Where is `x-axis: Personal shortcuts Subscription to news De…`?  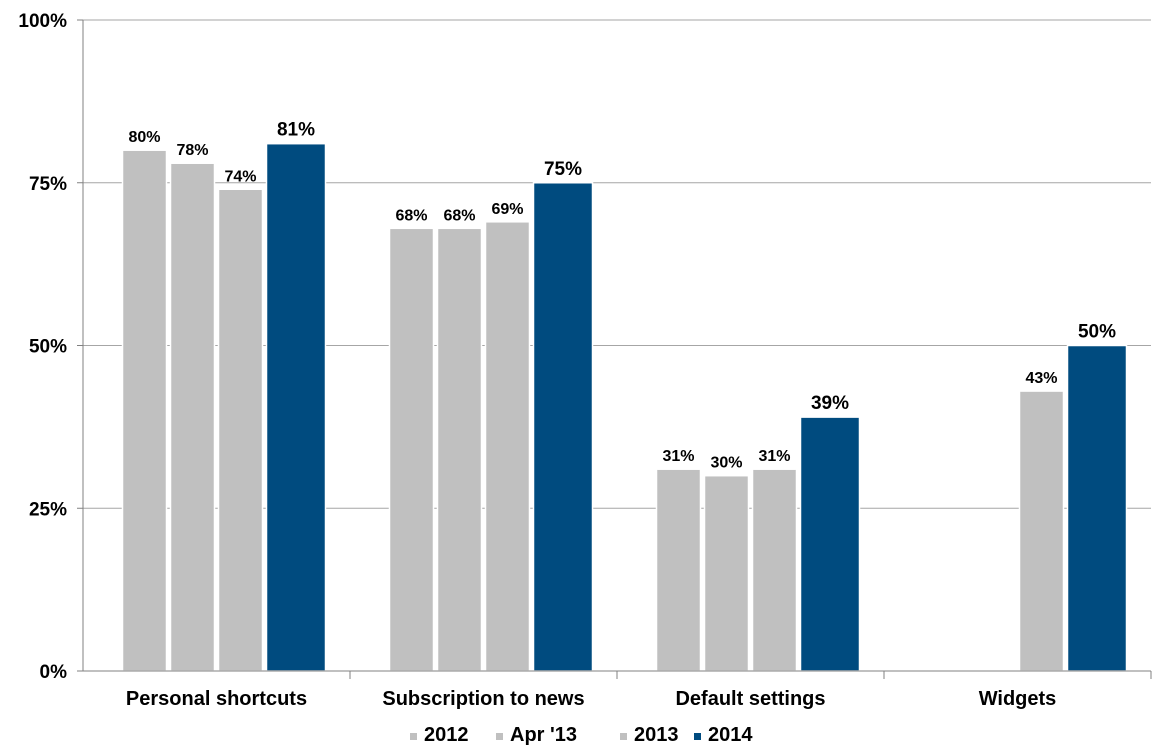 x-axis: Personal shortcuts Subscription to news De… is located at coordinates (617, 690).